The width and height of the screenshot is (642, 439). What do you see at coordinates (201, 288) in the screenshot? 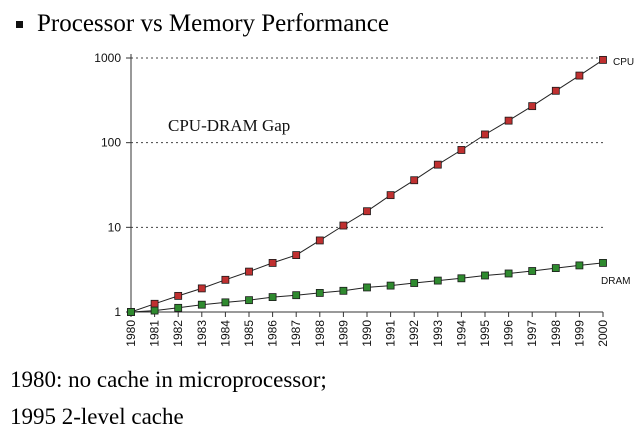
I see `cpu-point-1983` at bounding box center [201, 288].